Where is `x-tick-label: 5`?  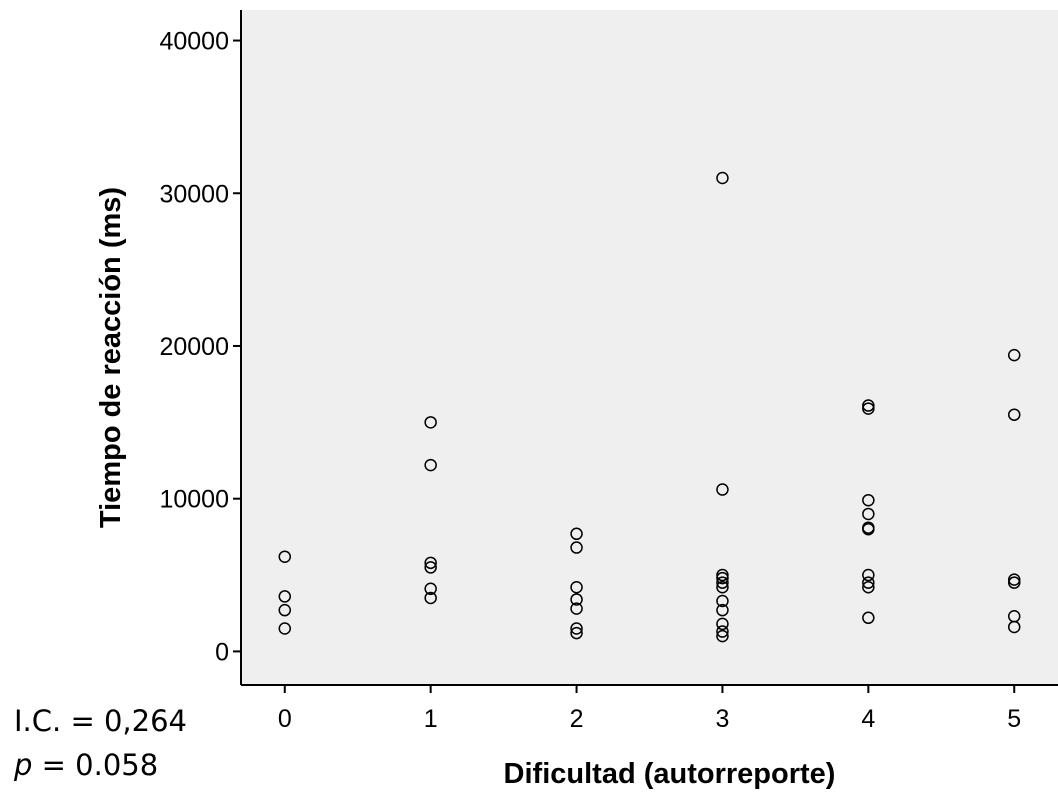 x-tick-label: 5 is located at coordinates (1014, 719).